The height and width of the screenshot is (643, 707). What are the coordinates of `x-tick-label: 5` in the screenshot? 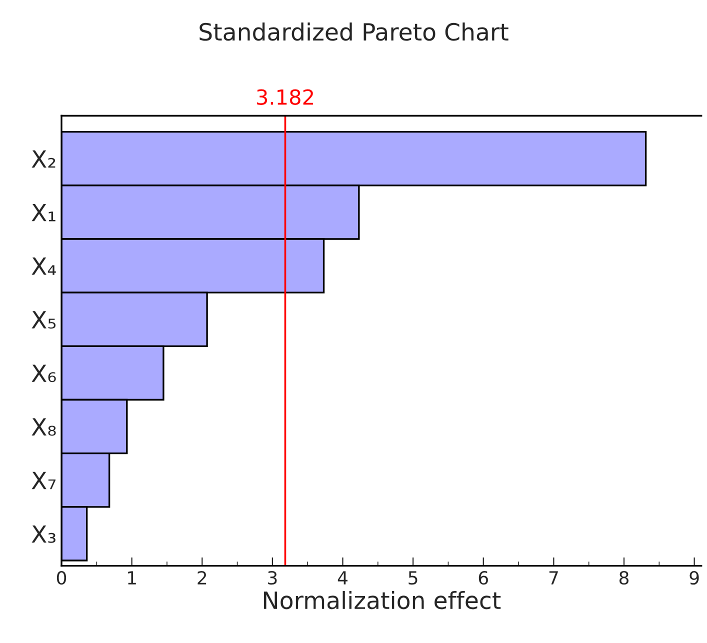 It's located at (413, 578).